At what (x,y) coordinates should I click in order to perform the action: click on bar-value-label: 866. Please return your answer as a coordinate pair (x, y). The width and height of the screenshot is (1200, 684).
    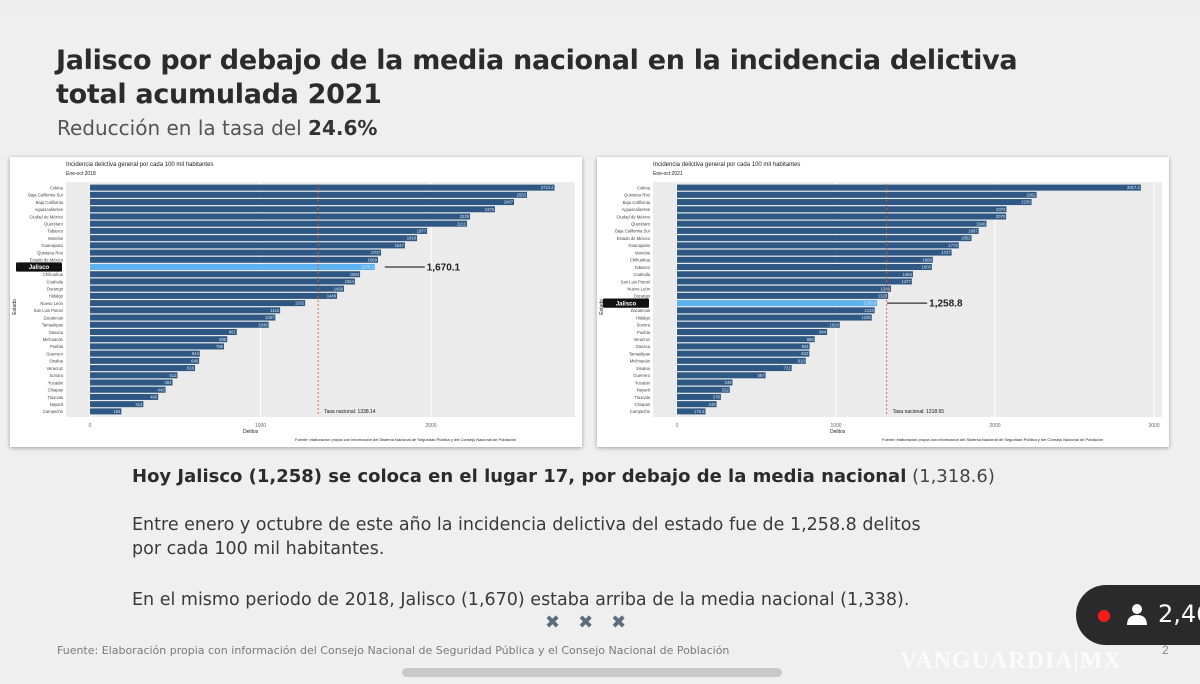
    Looking at the image, I should click on (811, 339).